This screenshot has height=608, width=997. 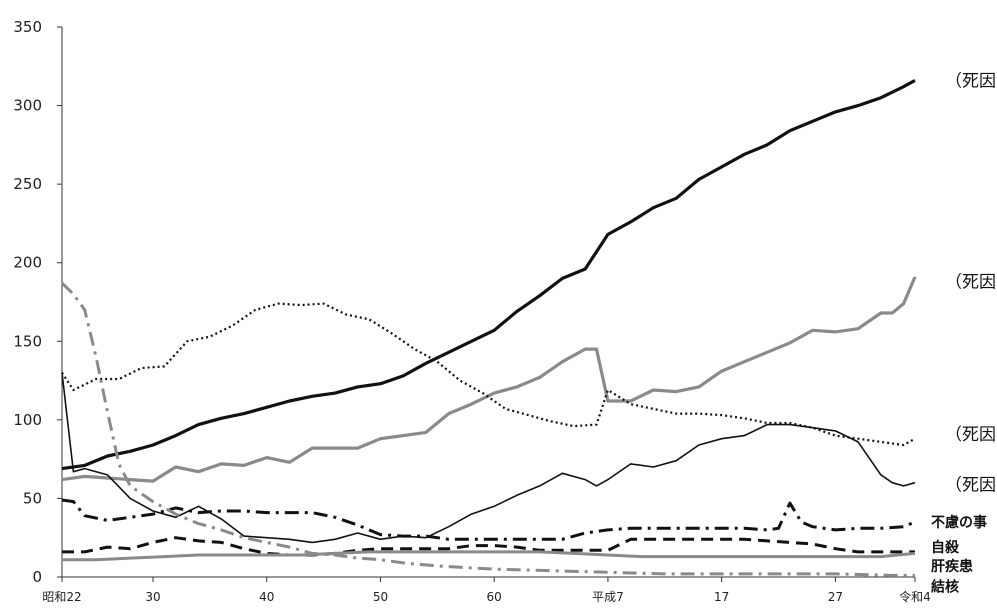 I want to click on x-tick-label: 令和4, so click(x=915, y=596).